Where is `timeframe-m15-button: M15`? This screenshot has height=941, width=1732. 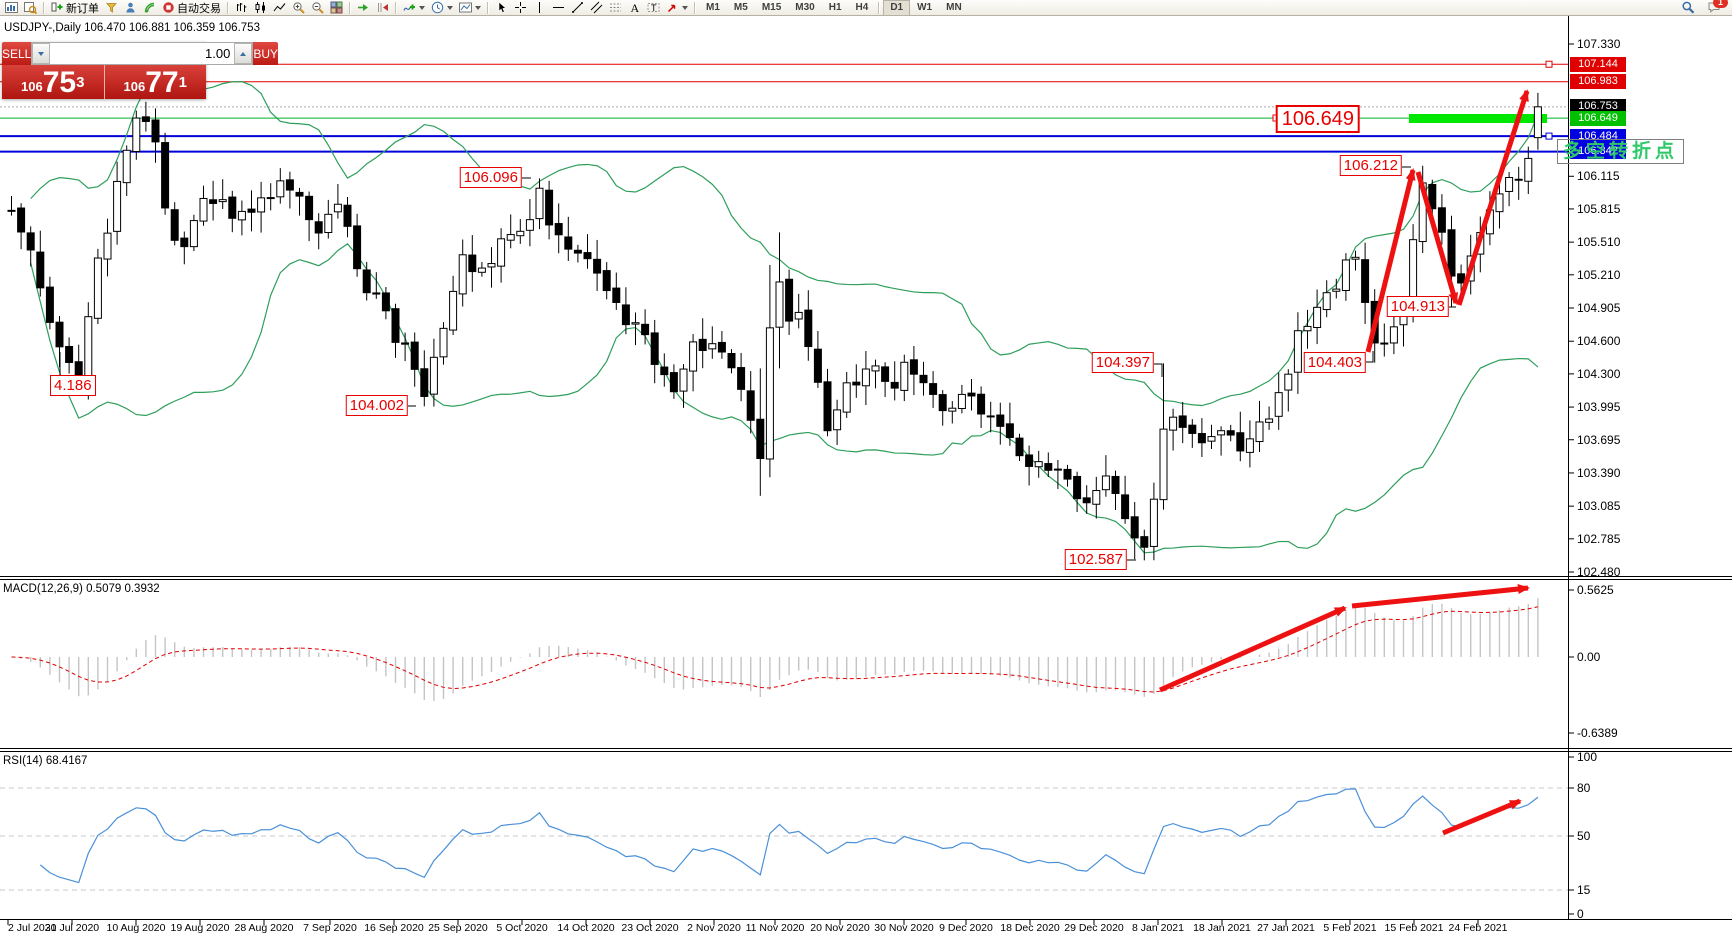 timeframe-m15-button: M15 is located at coordinates (771, 7).